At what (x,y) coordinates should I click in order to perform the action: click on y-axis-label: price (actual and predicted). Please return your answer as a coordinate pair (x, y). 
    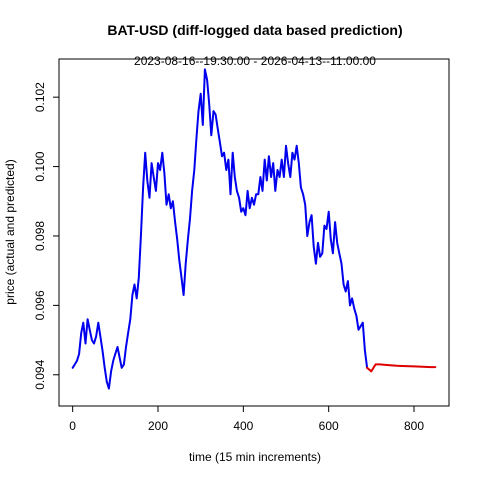
    Looking at the image, I should click on (10, 231).